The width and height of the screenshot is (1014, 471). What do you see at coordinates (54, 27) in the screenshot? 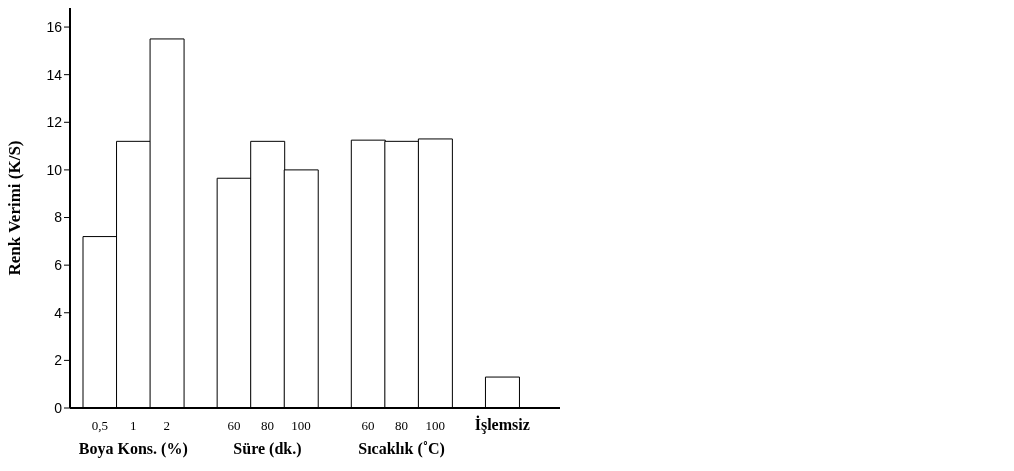
I see `y-tick-label: 16` at bounding box center [54, 27].